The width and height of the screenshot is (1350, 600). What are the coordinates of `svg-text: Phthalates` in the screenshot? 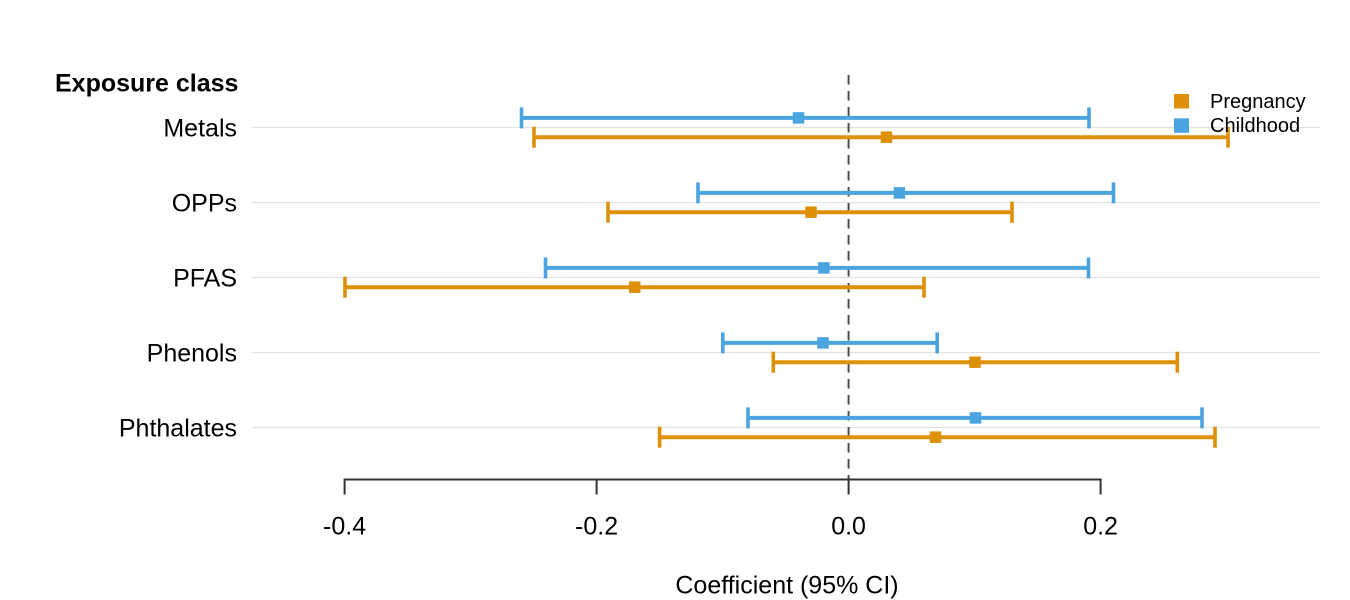 It's located at (178, 429).